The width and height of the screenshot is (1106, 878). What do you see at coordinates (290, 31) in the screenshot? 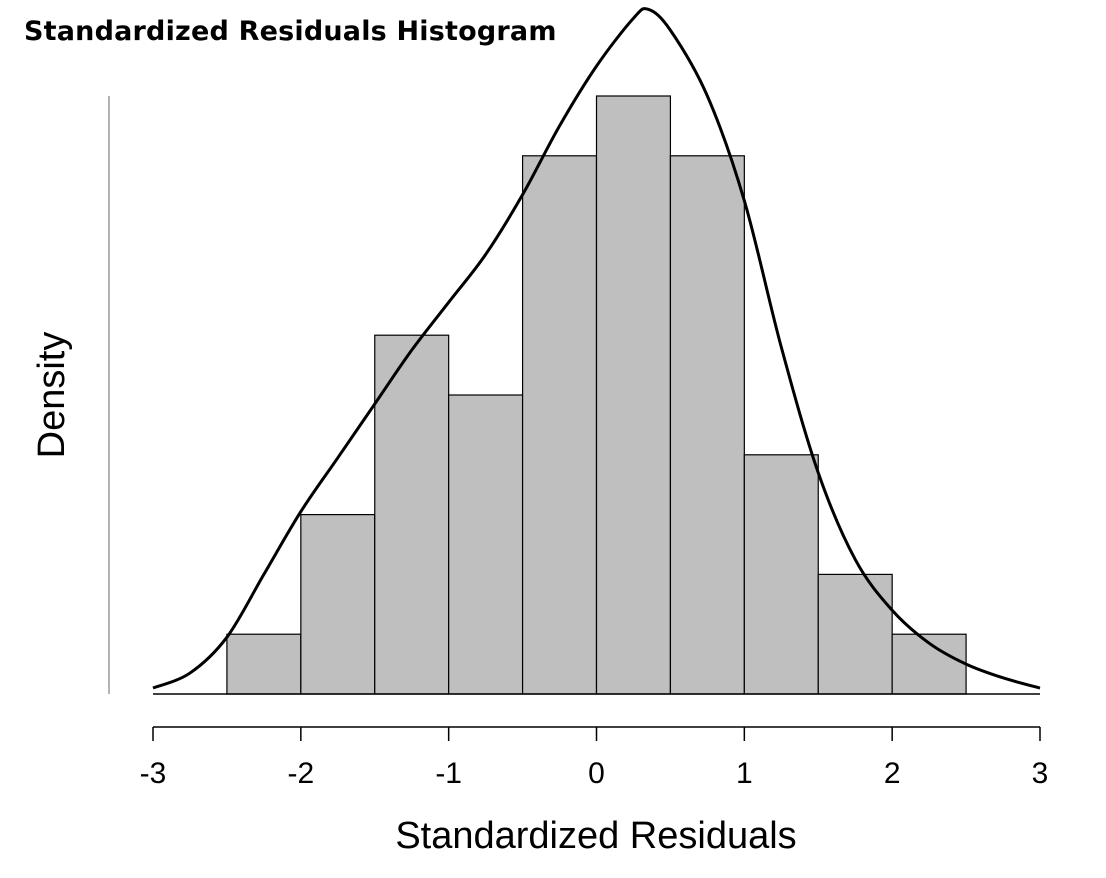
I see `chart-title: Standardized Residuals Histogram` at bounding box center [290, 31].